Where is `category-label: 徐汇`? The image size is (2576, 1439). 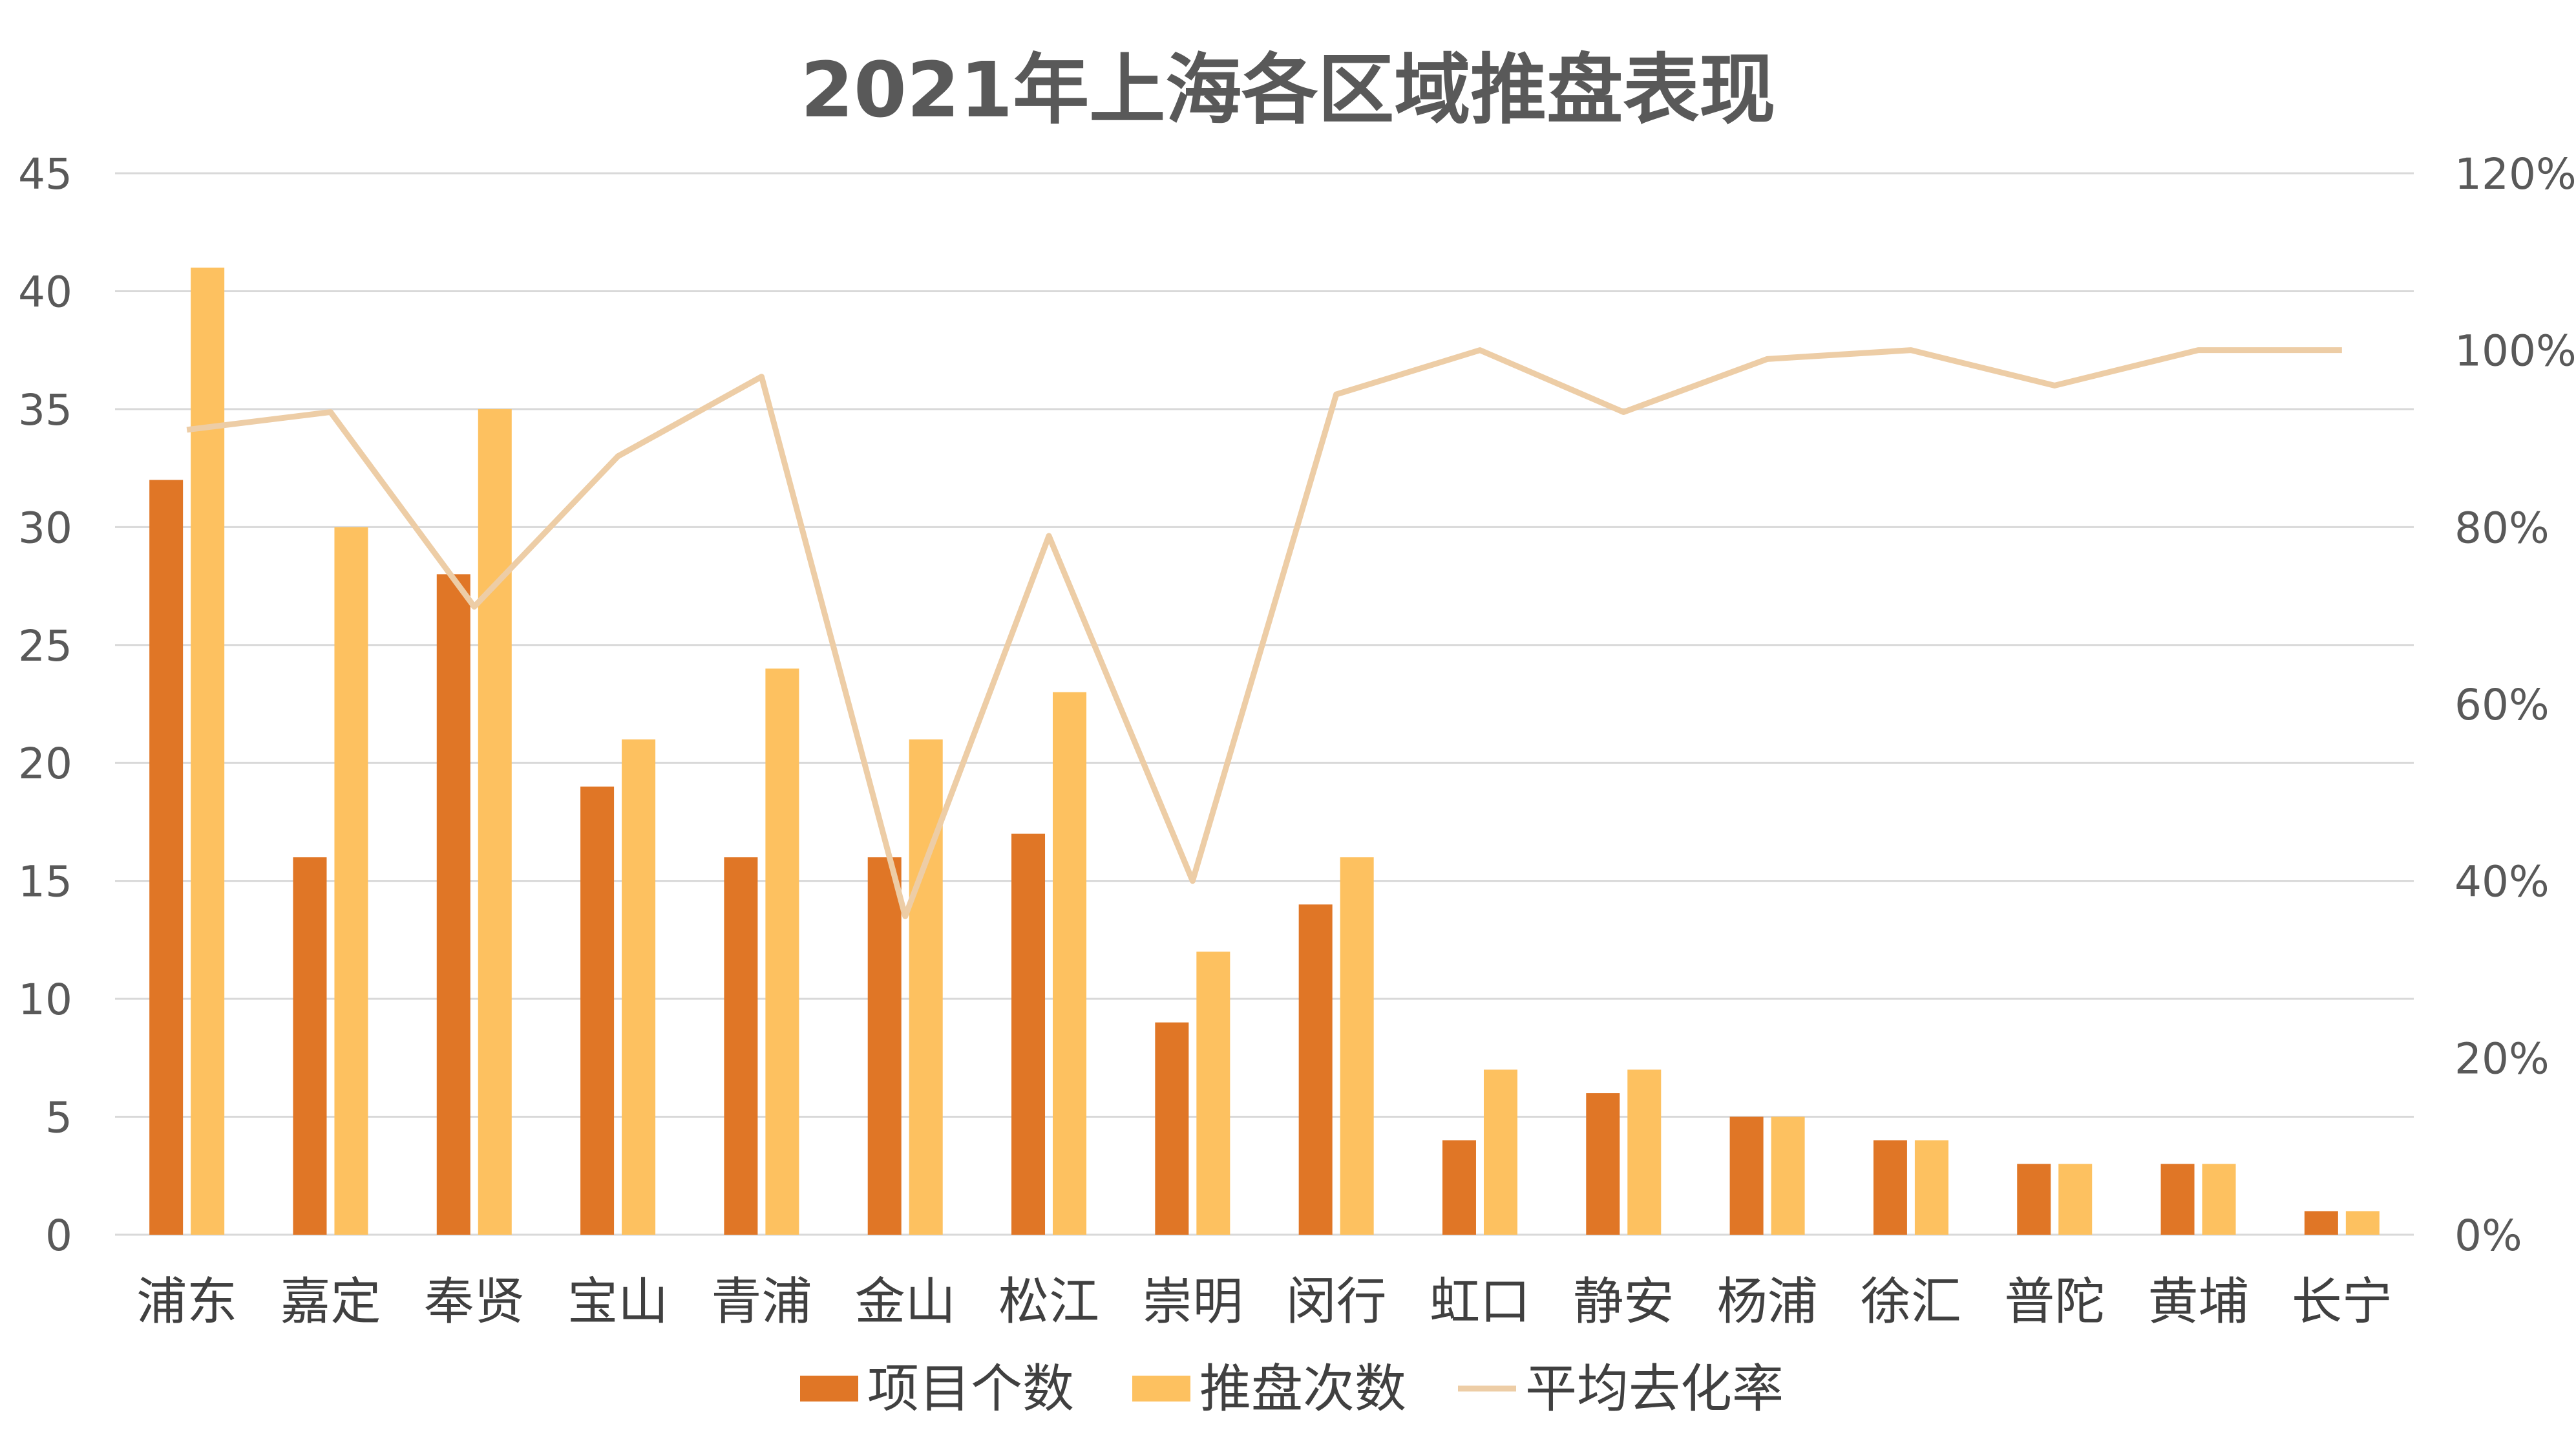
category-label: 徐汇 is located at coordinates (1911, 1302).